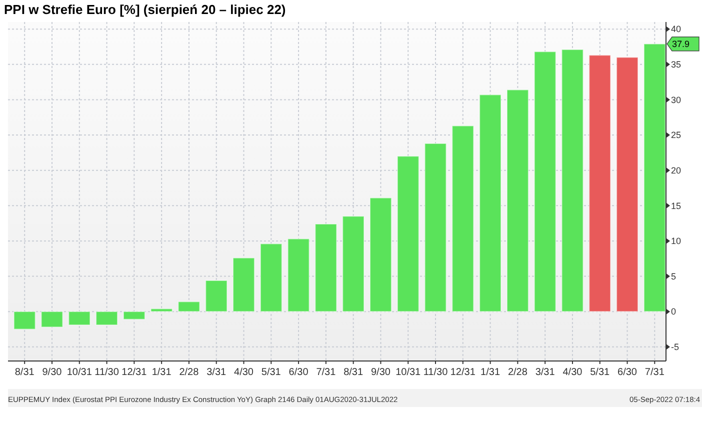  Describe the element at coordinates (145, 9) in the screenshot. I see `chart-title: PPI w Strefie Euro [%] (sierpień 20 – lipiec 22)` at that location.